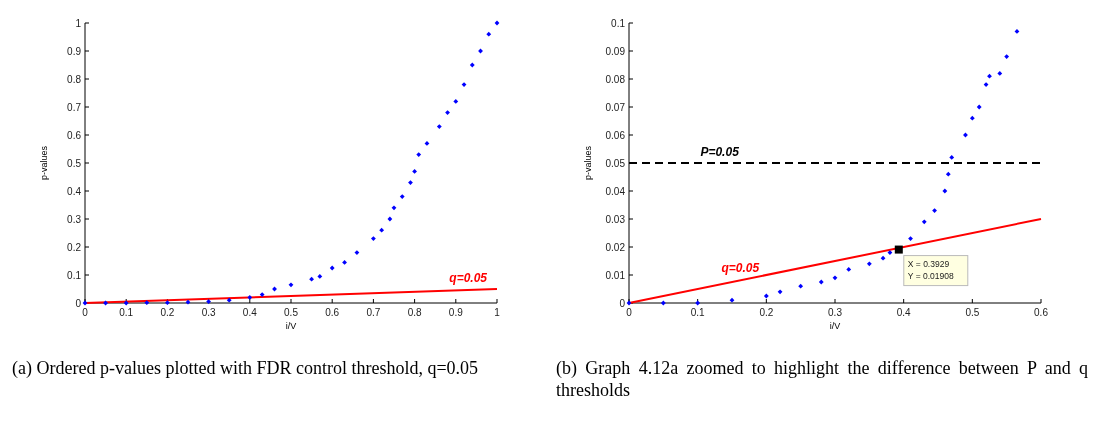  Describe the element at coordinates (74, 219) in the screenshot. I see `y-tick-label: 0.3` at that location.